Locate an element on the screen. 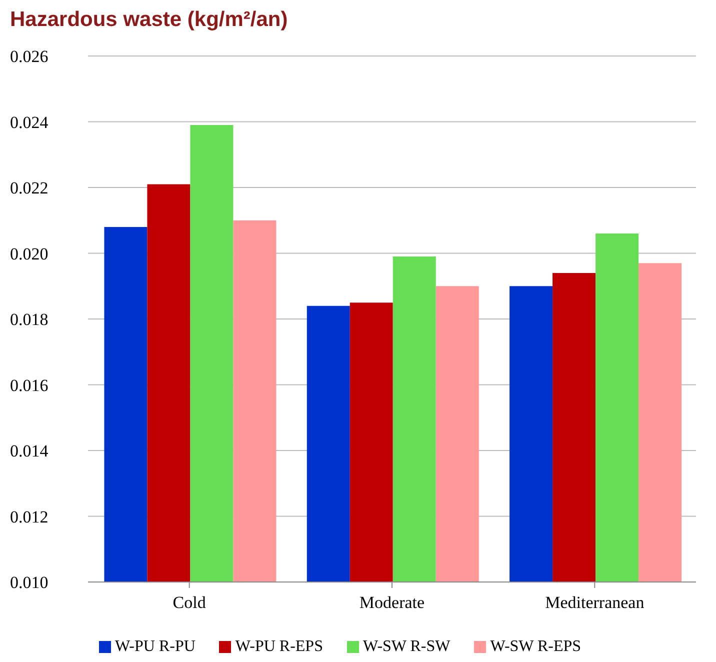  y-tick-label: 0.026 is located at coordinates (29, 56).